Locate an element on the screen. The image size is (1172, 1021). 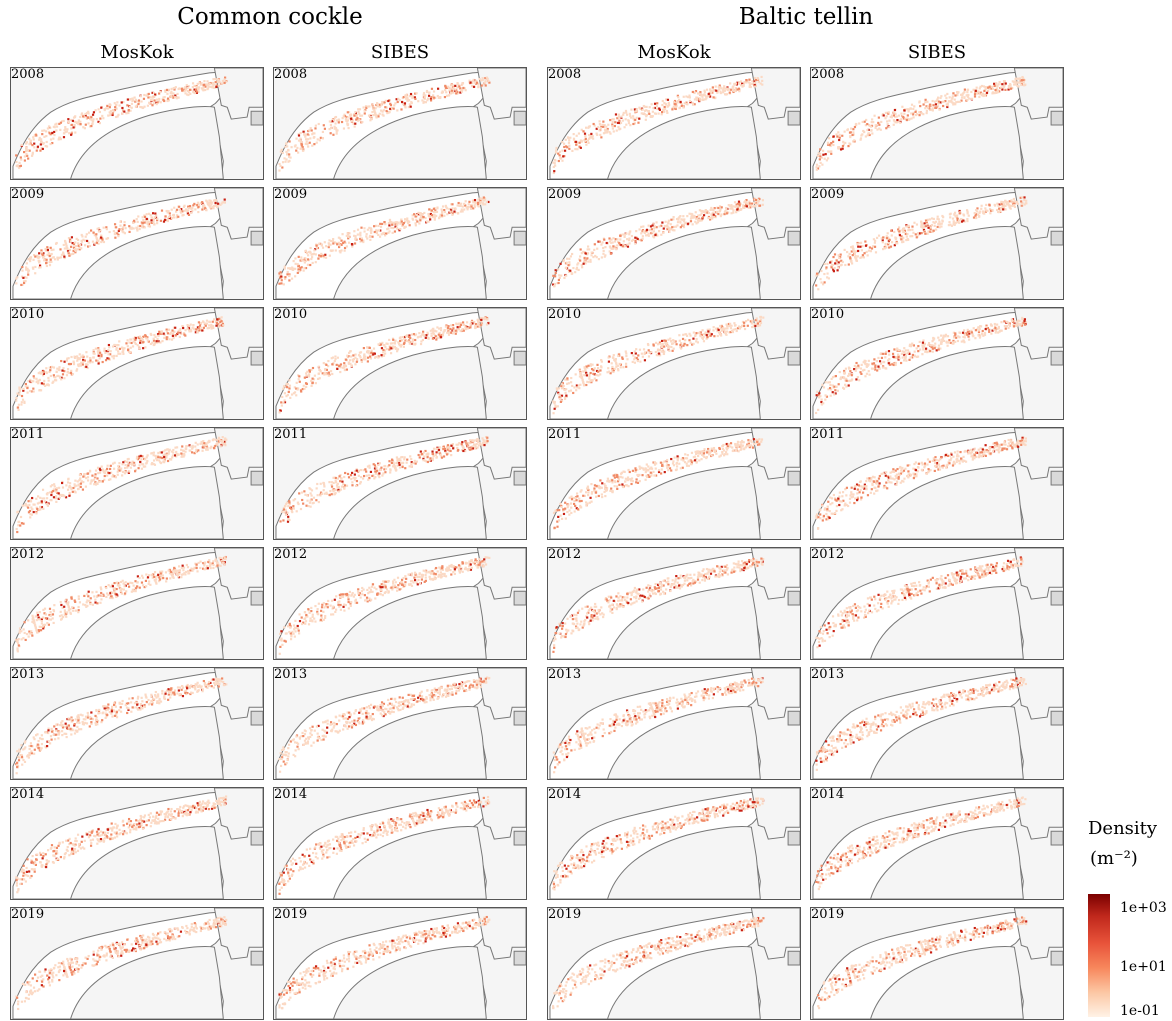
panel-year-label: 2010 is located at coordinates (291, 314).